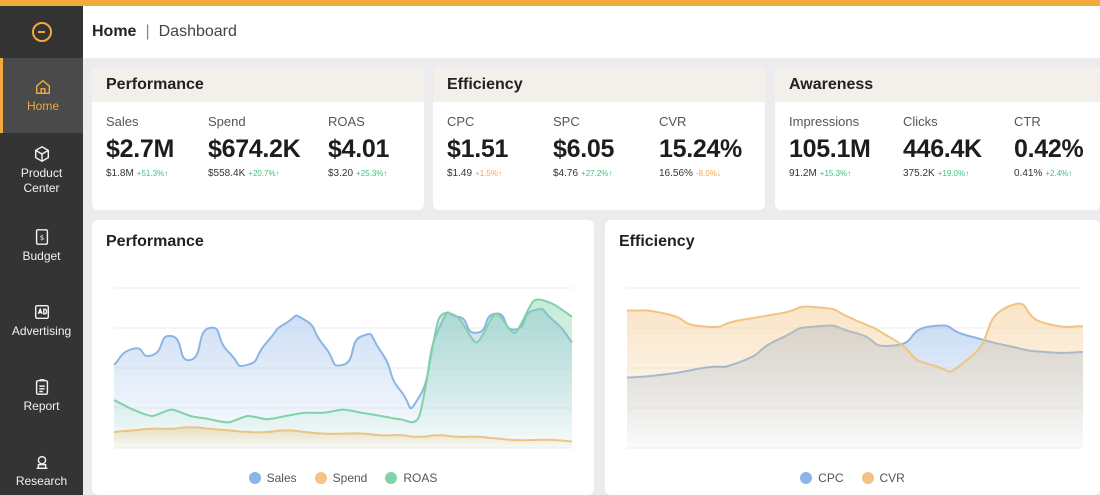 The width and height of the screenshot is (1100, 495). Describe the element at coordinates (953, 173) in the screenshot. I see `kpi-change-up: +19.0%↑` at that location.